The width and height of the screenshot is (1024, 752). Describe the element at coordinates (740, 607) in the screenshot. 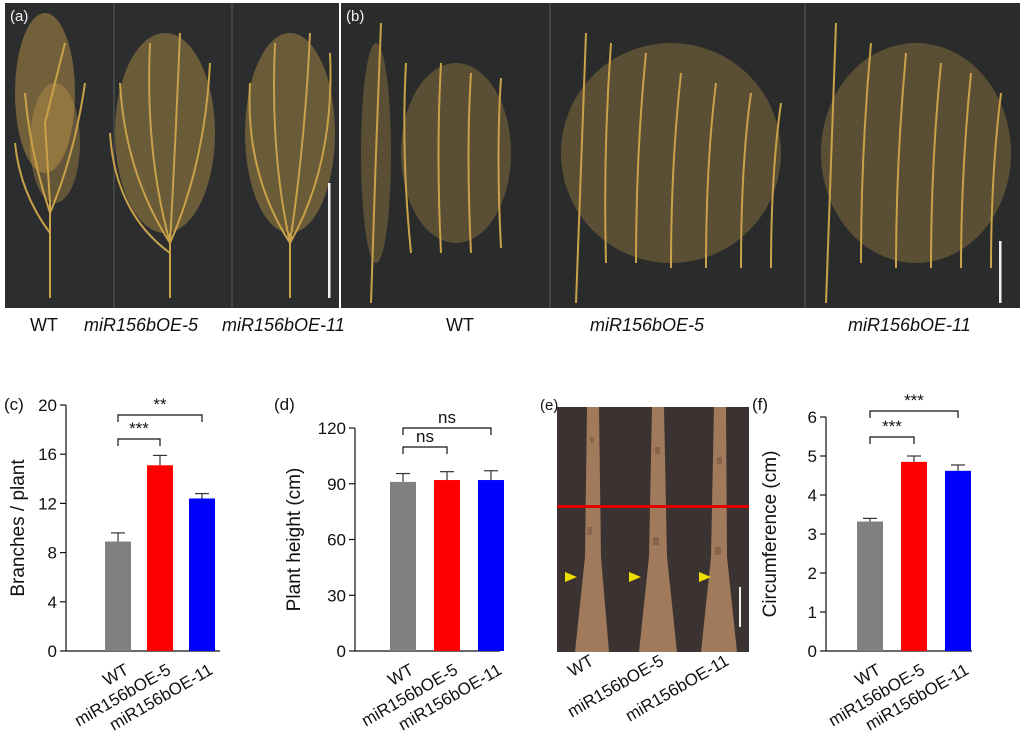

I see `scale-bar-e` at that location.